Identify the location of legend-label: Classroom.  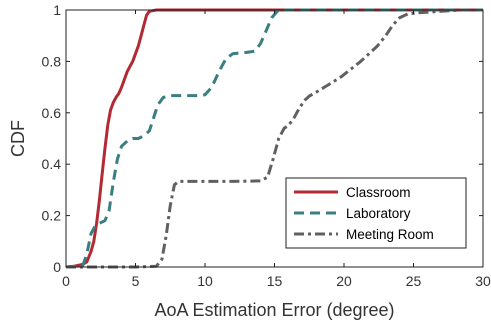
(378, 192).